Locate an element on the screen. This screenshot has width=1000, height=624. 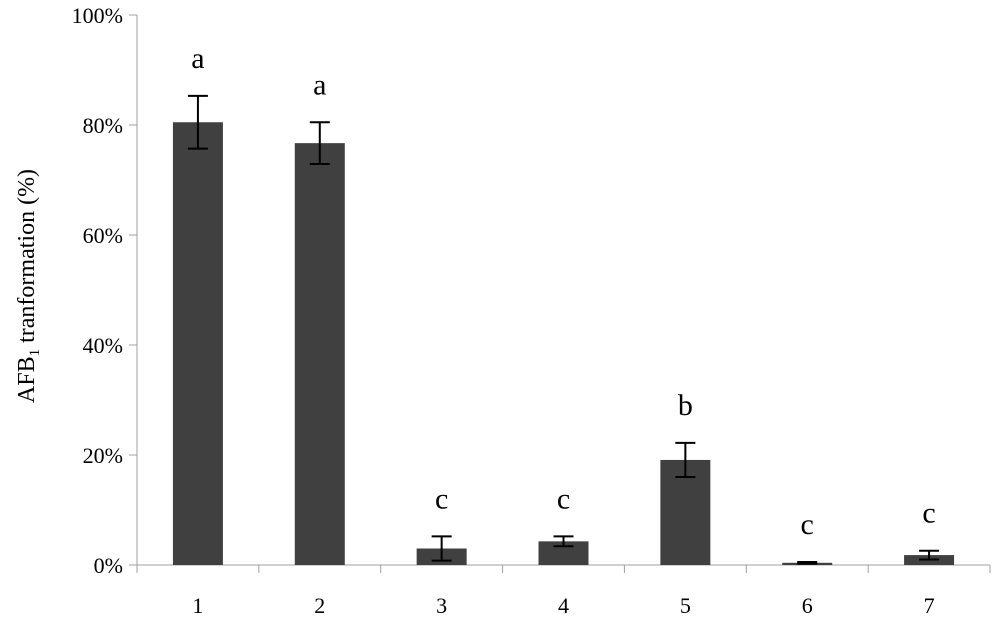
x-tick-label: 2 is located at coordinates (319, 605).